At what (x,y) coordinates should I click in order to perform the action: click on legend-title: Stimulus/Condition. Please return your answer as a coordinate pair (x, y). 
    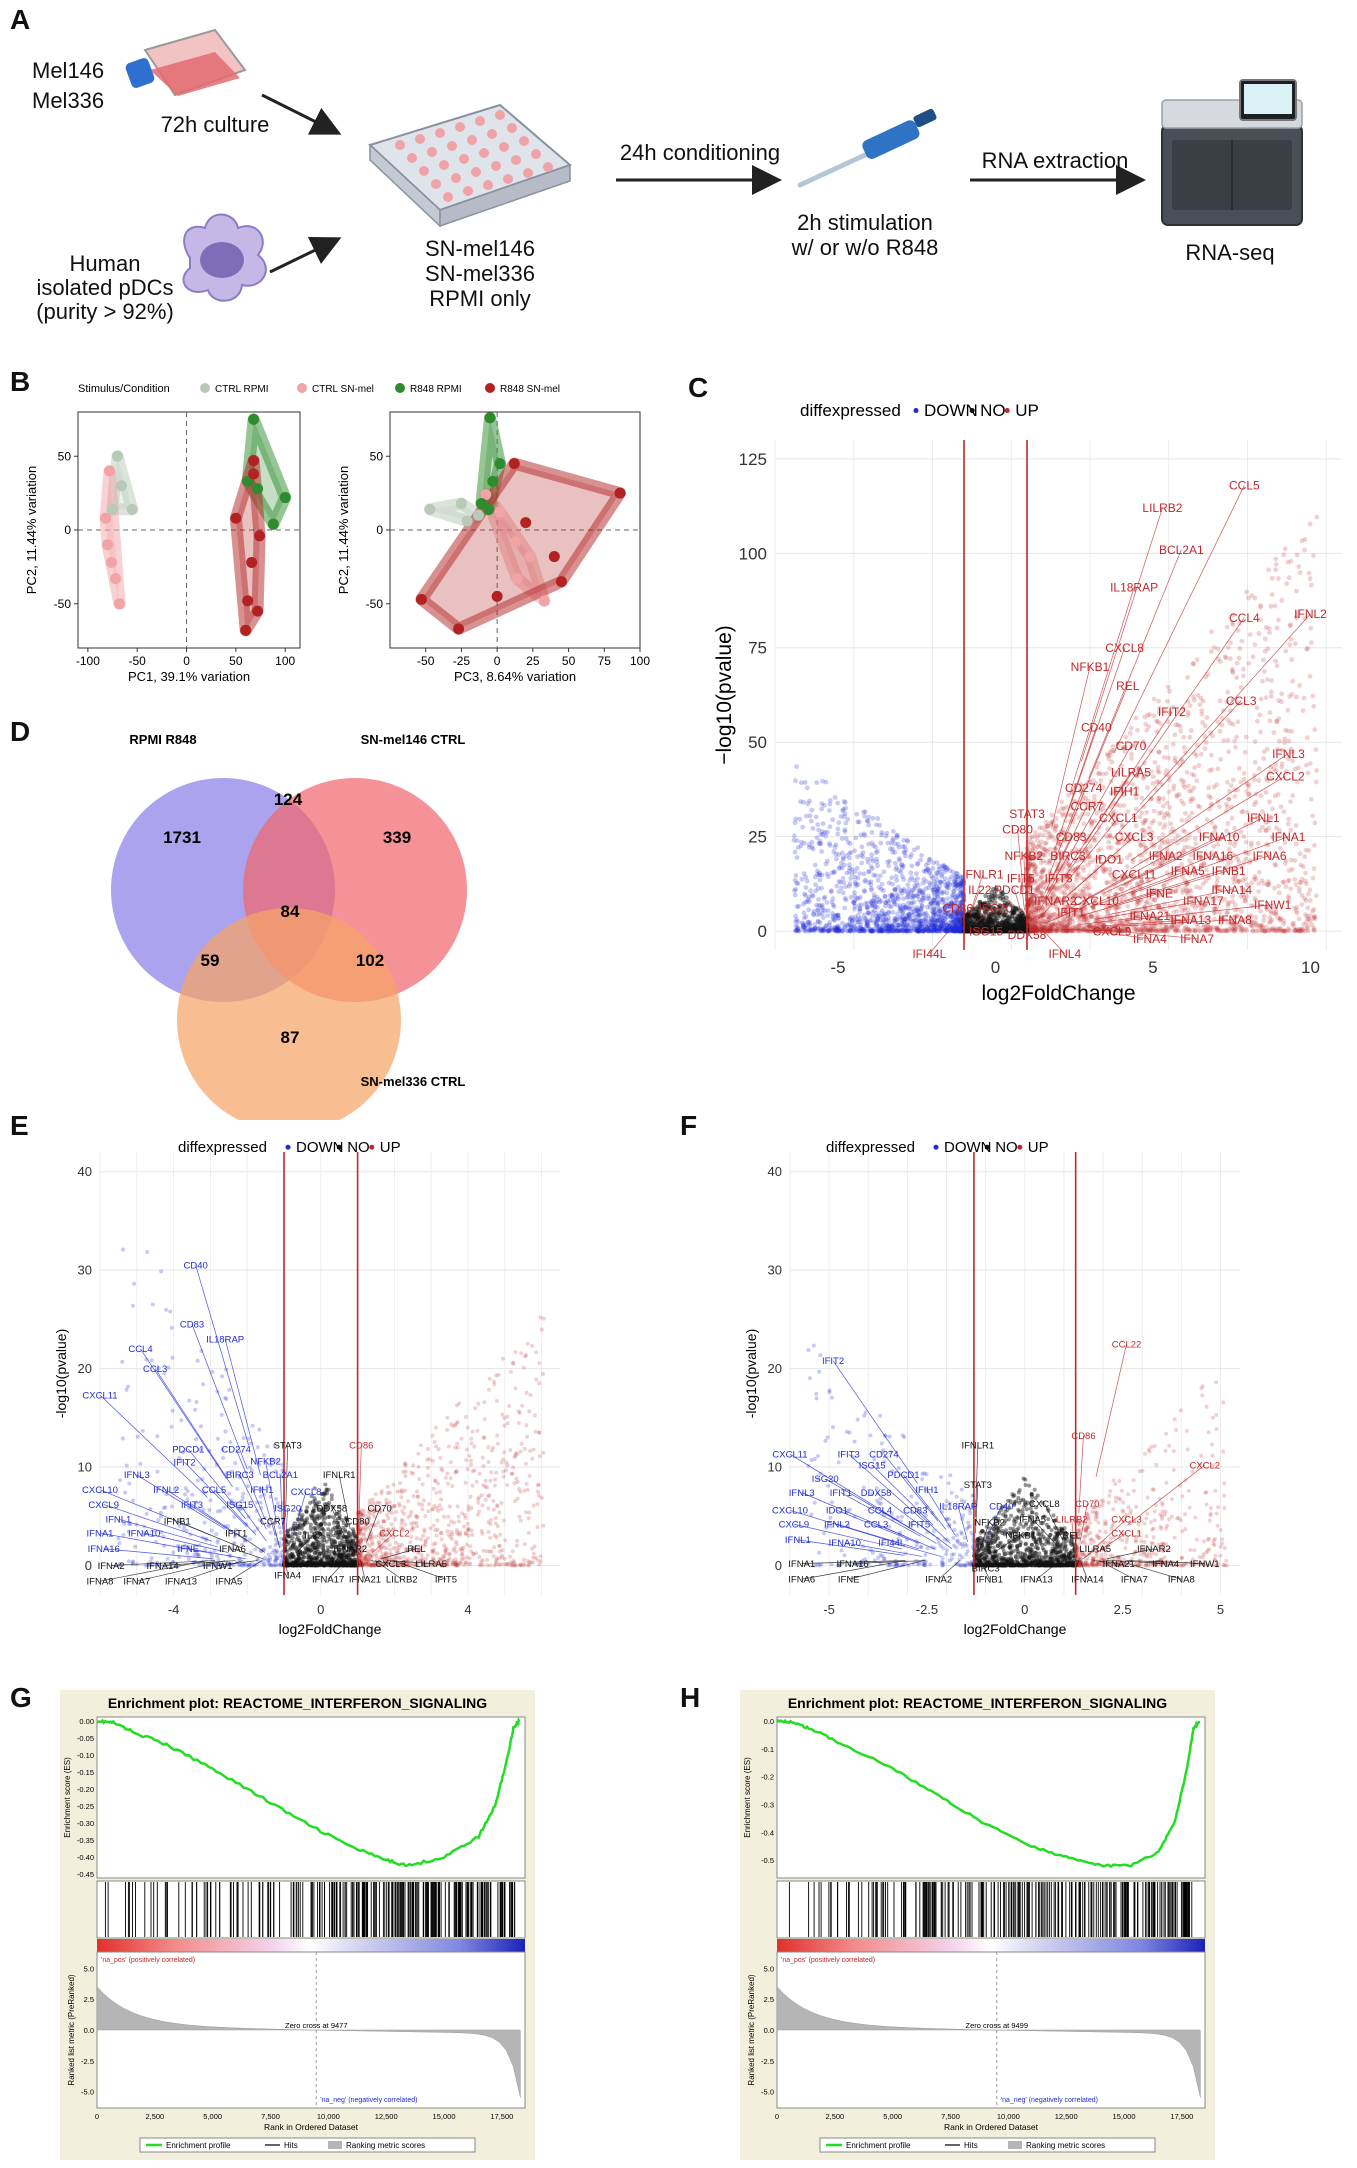
    Looking at the image, I should click on (124, 389).